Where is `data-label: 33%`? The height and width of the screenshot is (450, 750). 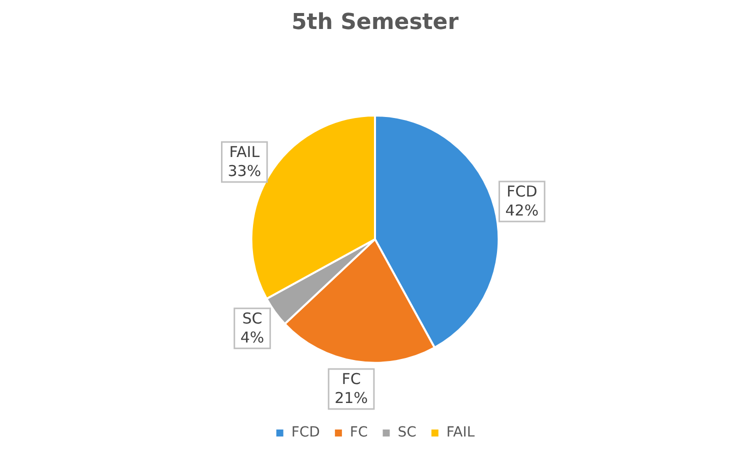 data-label: 33% is located at coordinates (245, 171).